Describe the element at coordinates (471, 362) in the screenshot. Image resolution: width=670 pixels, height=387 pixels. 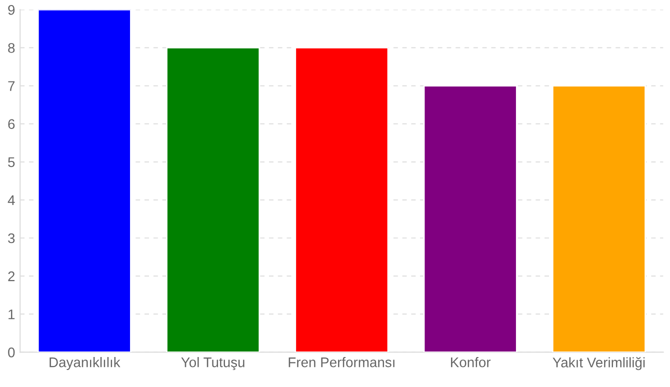
I see `x-tick-label: Konfor` at that location.